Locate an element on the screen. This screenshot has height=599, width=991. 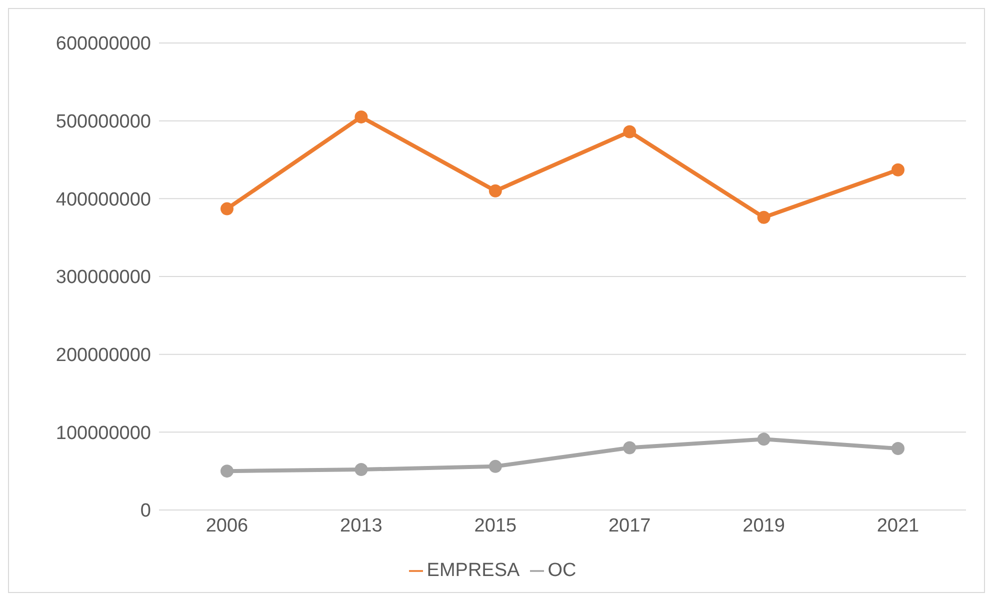
x-tick-label: 2013 is located at coordinates (361, 525).